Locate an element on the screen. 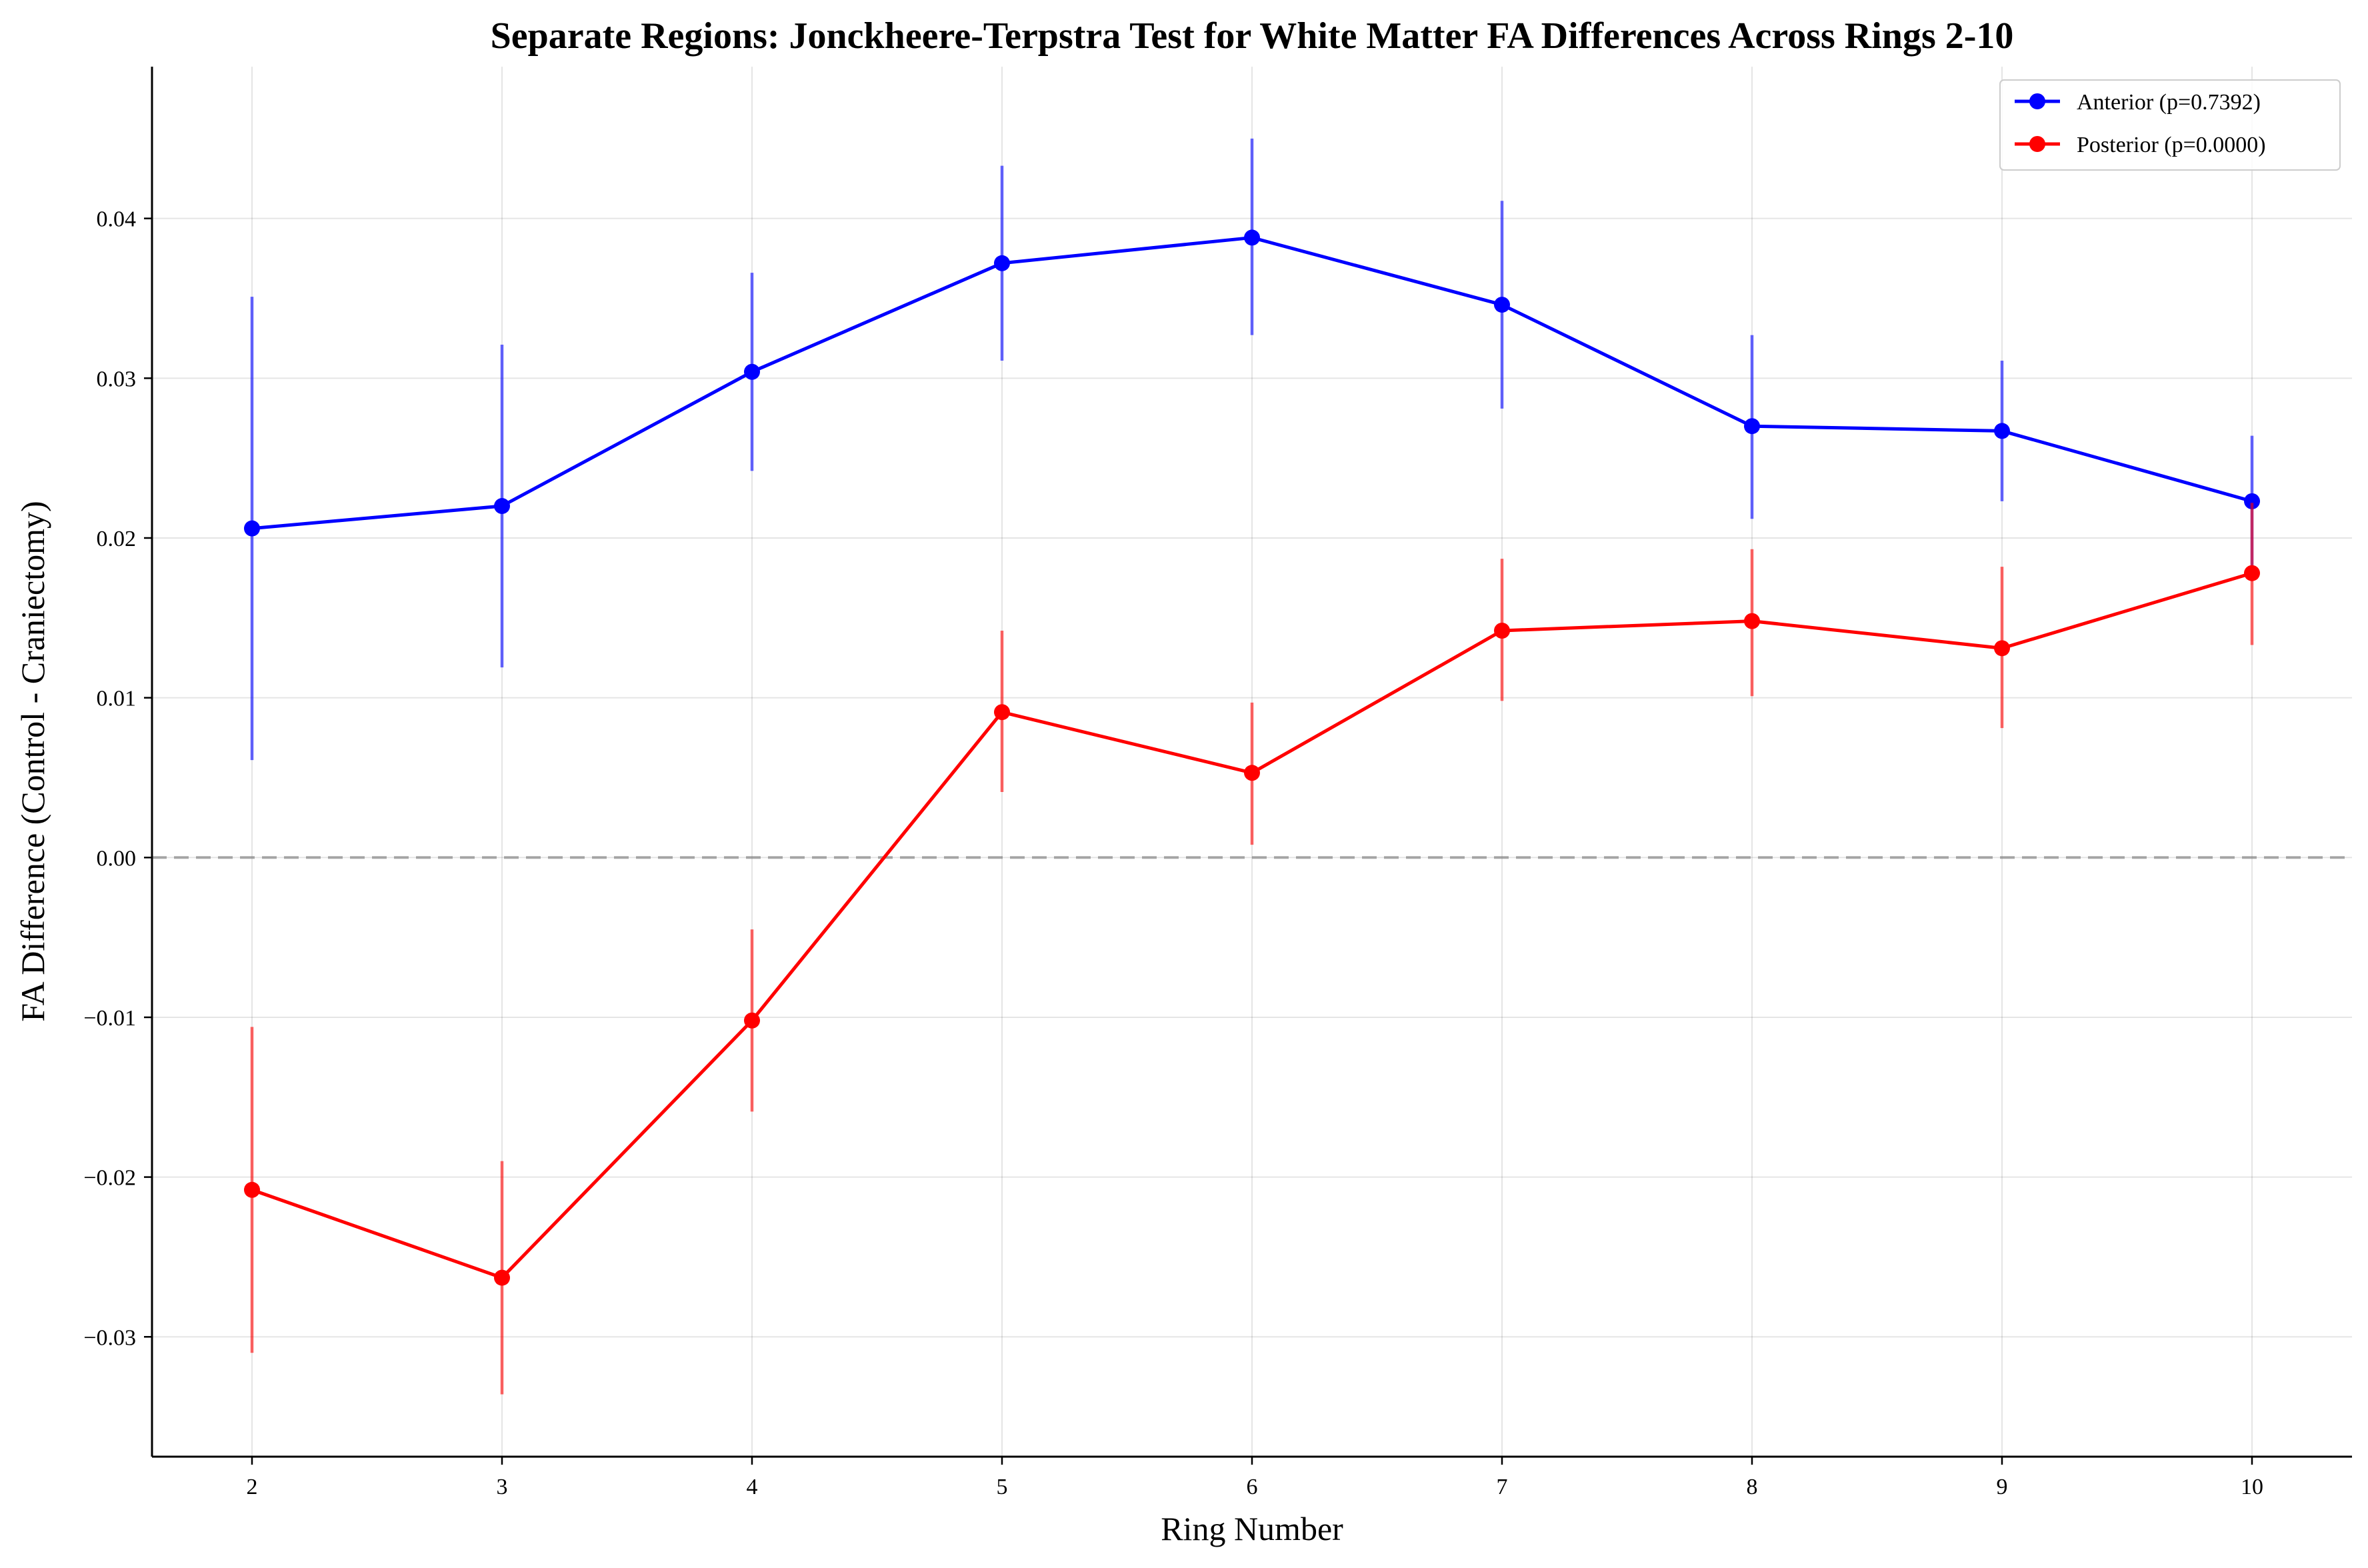 Image resolution: width=2368 pixels, height=1568 pixels. legend-label: Anterior (p=0.7392) is located at coordinates (2169, 102).